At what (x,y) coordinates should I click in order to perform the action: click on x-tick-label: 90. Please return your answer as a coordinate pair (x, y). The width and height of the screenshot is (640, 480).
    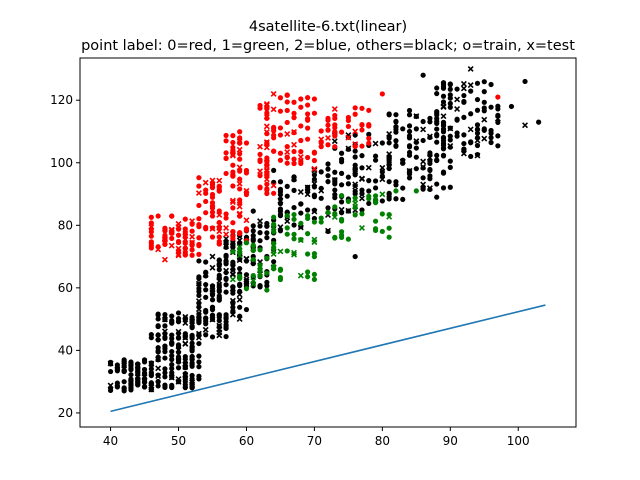
    Looking at the image, I should click on (450, 441).